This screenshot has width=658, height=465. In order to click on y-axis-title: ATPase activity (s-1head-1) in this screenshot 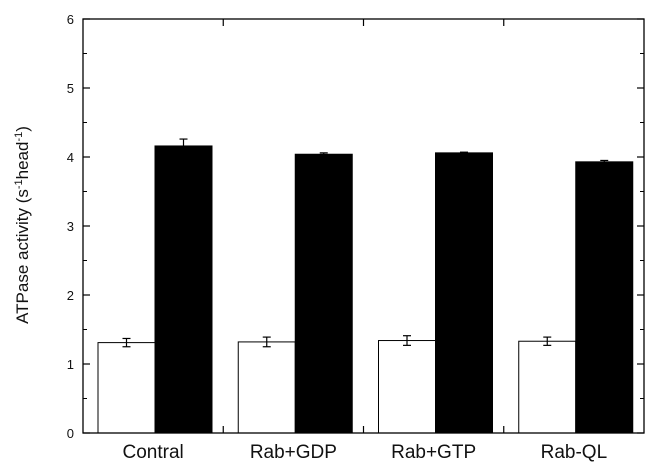, I will do `click(22, 225)`.